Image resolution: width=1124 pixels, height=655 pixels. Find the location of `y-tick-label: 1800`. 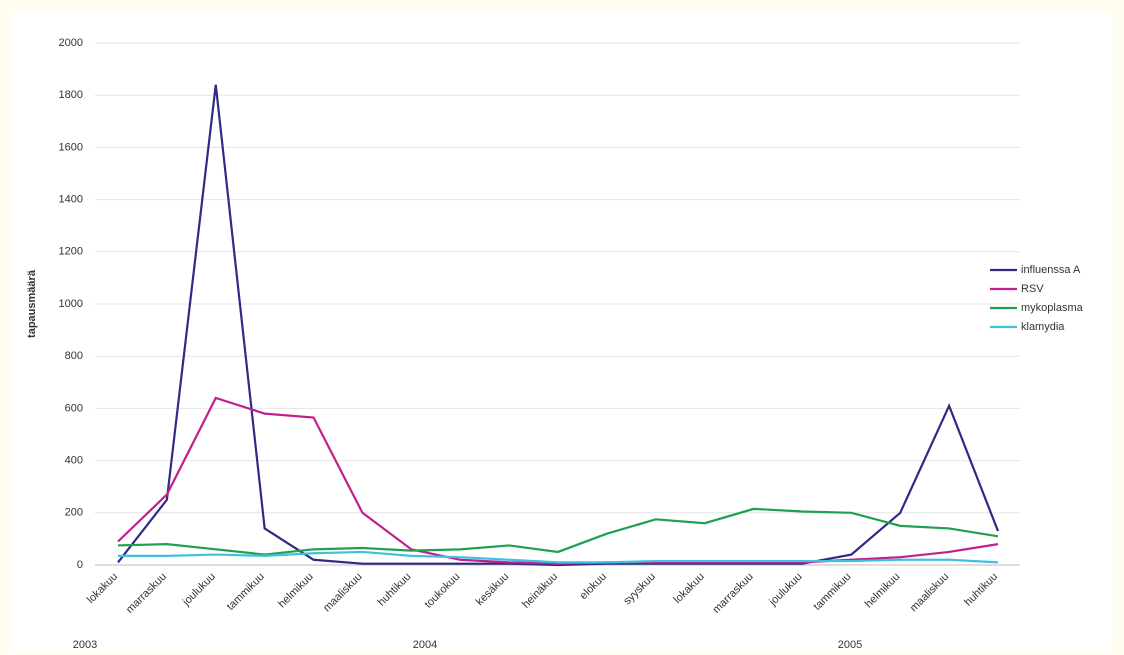

y-tick-label: 1800 is located at coordinates (71, 95).